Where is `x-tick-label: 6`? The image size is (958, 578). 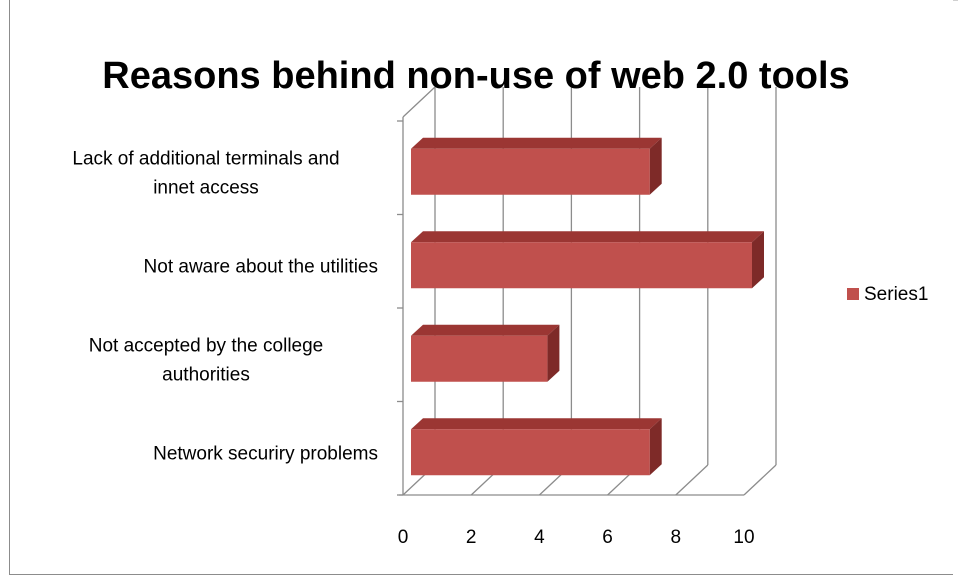 x-tick-label: 6 is located at coordinates (607, 537).